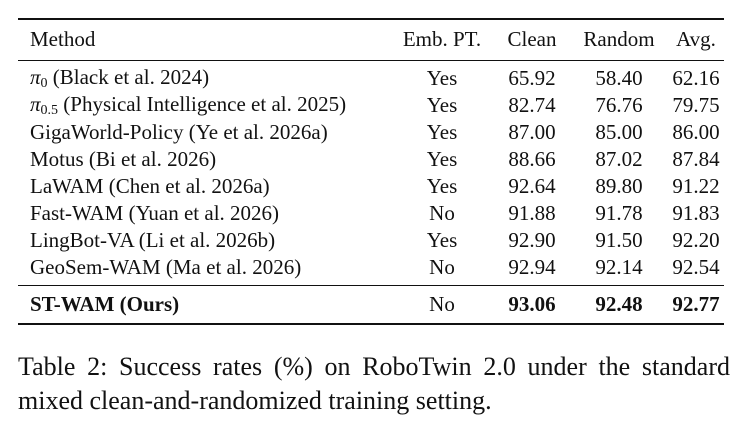 The height and width of the screenshot is (434, 746). I want to click on row-clean: 88.66, so click(532, 159).